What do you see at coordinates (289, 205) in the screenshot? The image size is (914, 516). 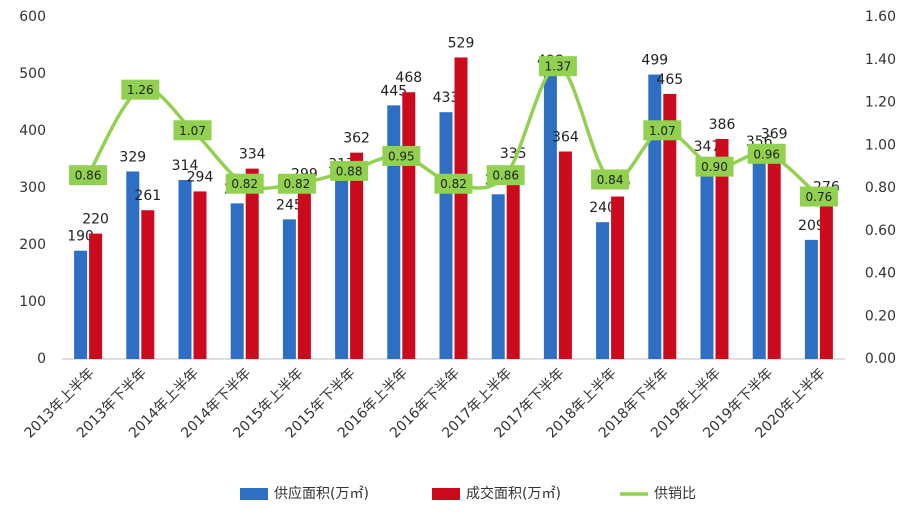 I see `data-label: 245` at bounding box center [289, 205].